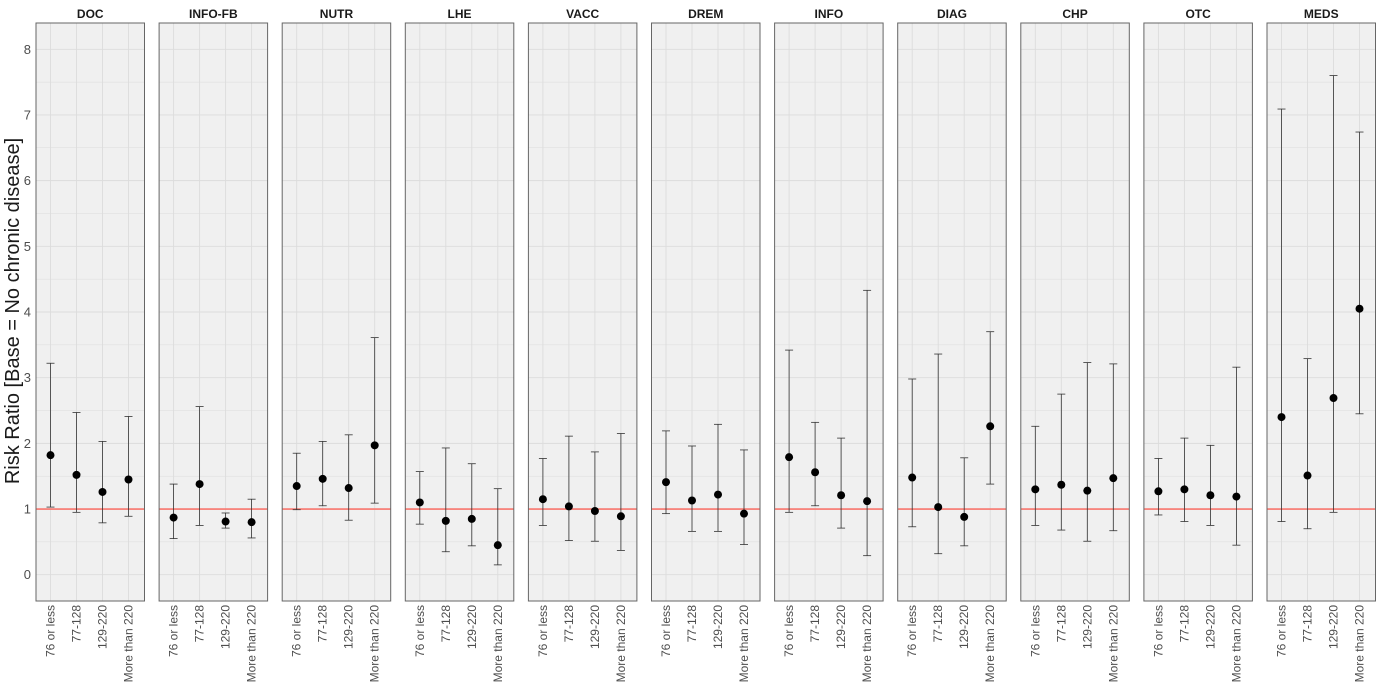 The image size is (1379, 690). Describe the element at coordinates (1321, 14) in the screenshot. I see `facet-title: MEDS` at that location.